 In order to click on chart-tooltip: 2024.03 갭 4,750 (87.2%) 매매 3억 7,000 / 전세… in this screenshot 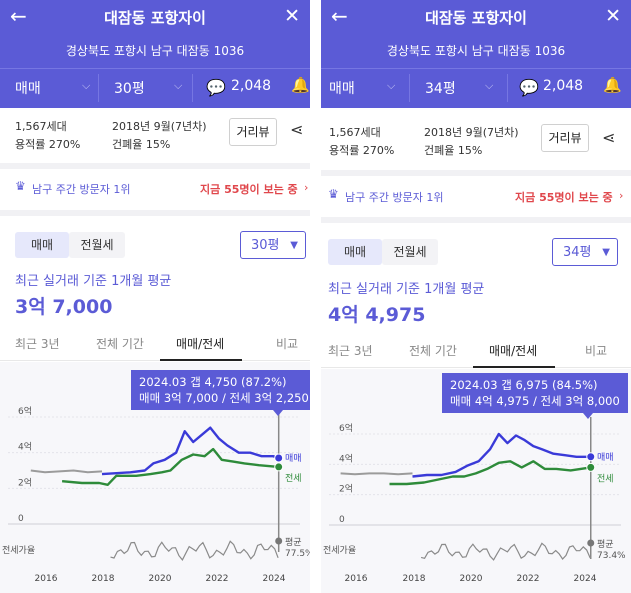, I will do `click(220, 390)`.